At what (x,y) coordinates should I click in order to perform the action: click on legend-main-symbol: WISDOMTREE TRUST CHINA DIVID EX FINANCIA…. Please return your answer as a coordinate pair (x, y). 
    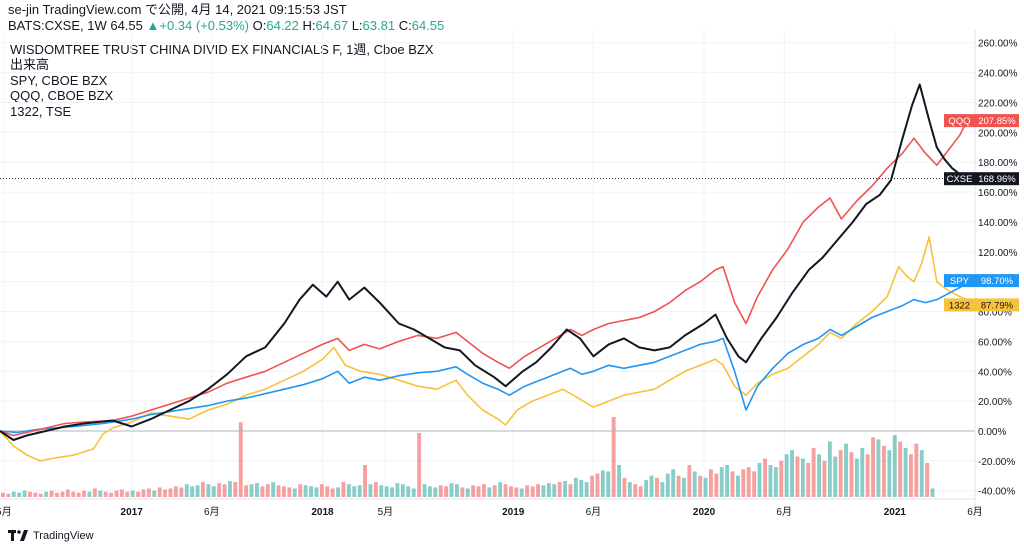
    Looking at the image, I should click on (222, 49).